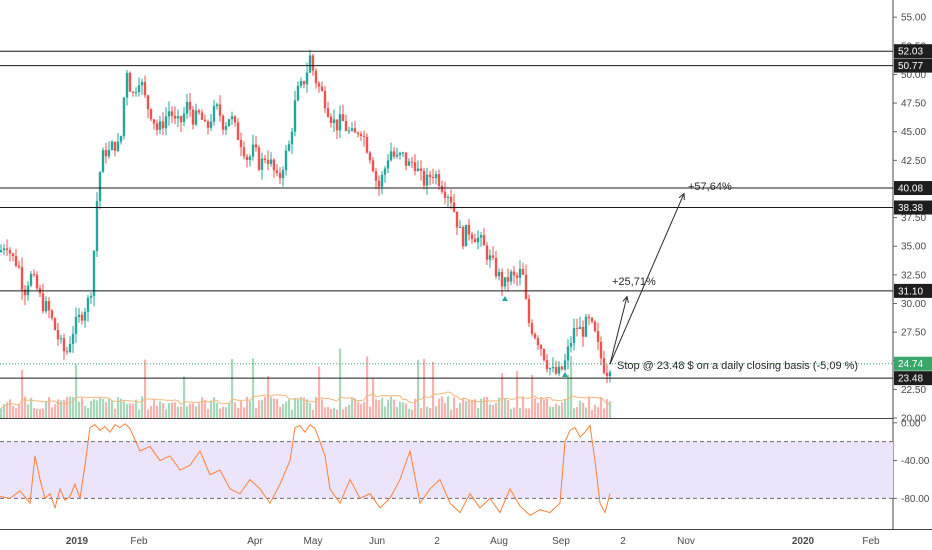 This screenshot has width=932, height=550. What do you see at coordinates (634, 282) in the screenshot?
I see `annotation-text: +25,71%` at bounding box center [634, 282].